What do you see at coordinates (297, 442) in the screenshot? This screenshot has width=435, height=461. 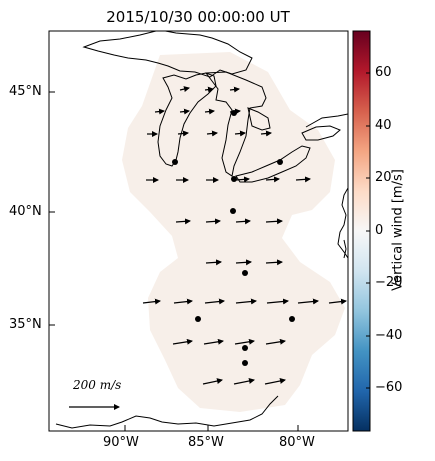 I see `lon-label-80: 80°W` at bounding box center [297, 442].